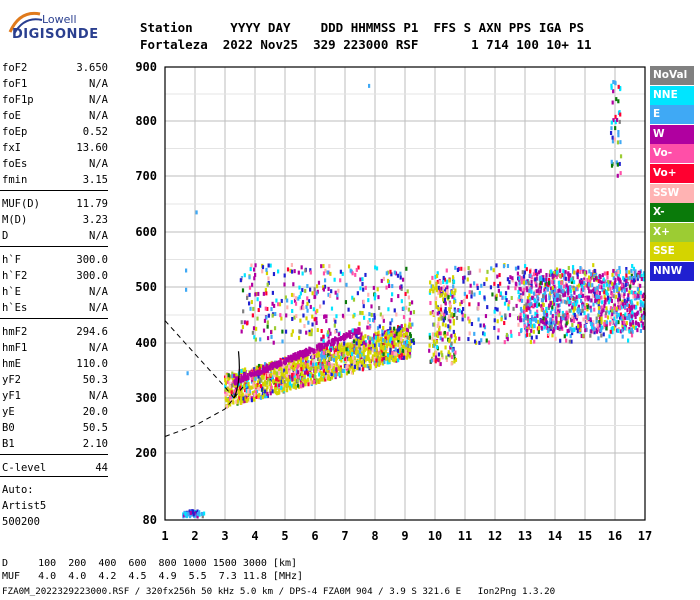 Image resolution: width=700 pixels, height=600 pixels. Describe the element at coordinates (55, 428) in the screenshot. I see `param-row-b0: B0 50.5` at that location.